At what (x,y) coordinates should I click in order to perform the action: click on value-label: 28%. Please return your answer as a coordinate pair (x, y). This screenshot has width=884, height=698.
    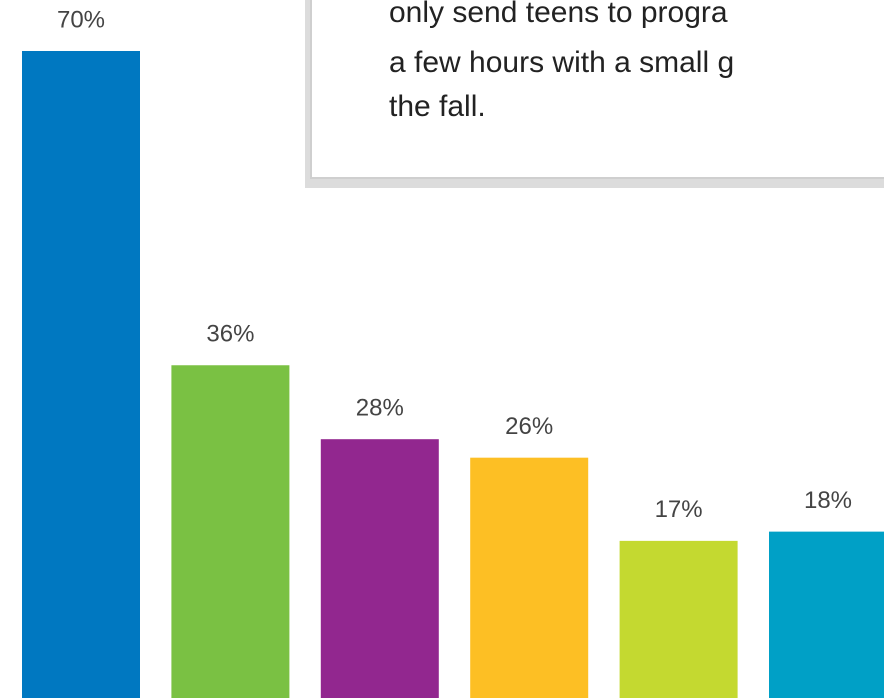
    Looking at the image, I should click on (380, 408).